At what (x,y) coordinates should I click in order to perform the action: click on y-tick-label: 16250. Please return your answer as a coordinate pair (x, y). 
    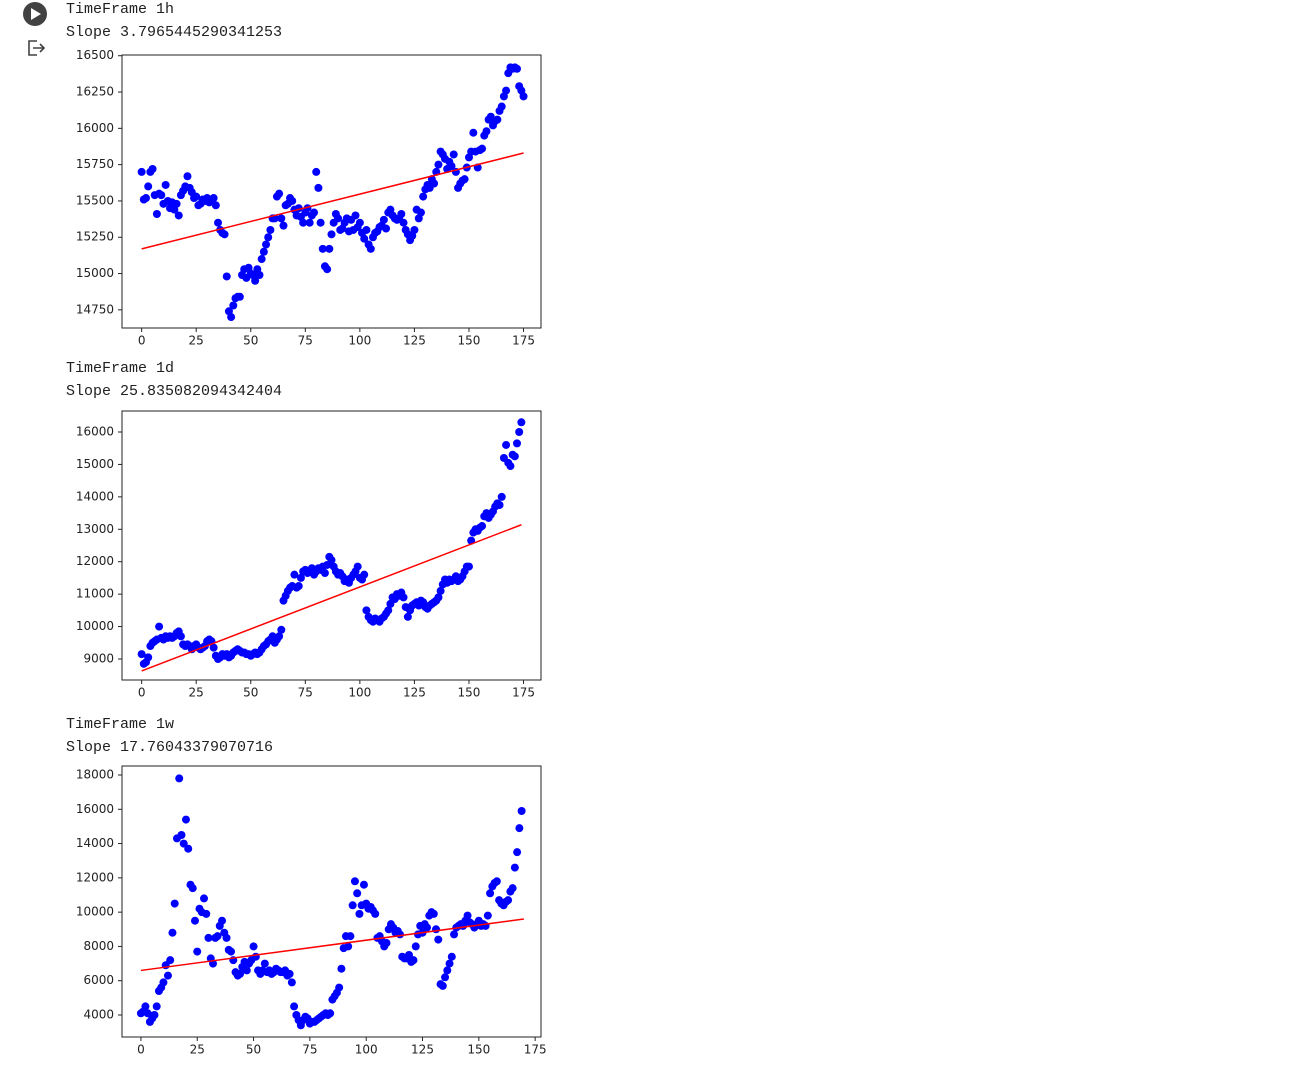
    Looking at the image, I should click on (95, 92).